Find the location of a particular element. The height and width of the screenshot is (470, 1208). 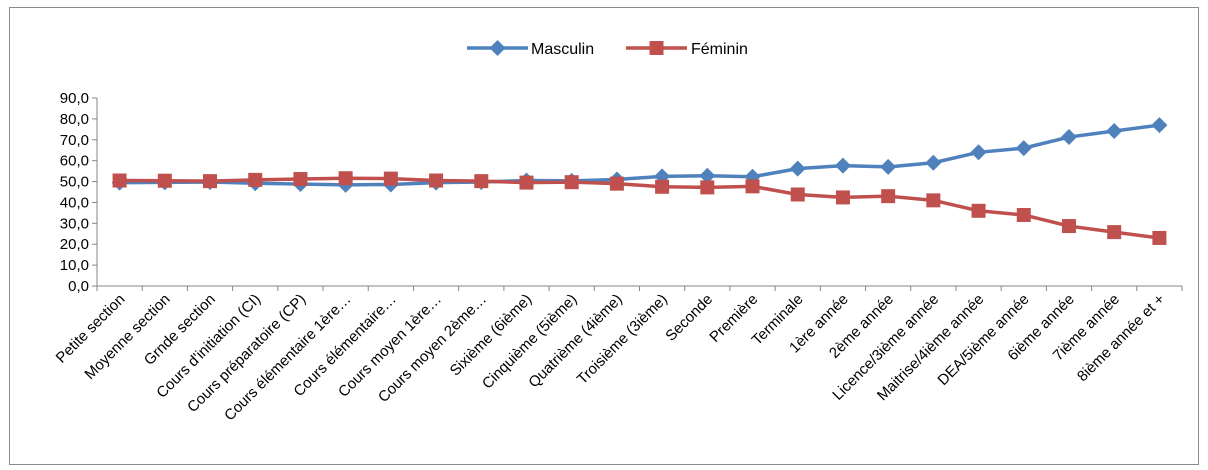

legend-entry-feminin: Féminin is located at coordinates (687, 49).